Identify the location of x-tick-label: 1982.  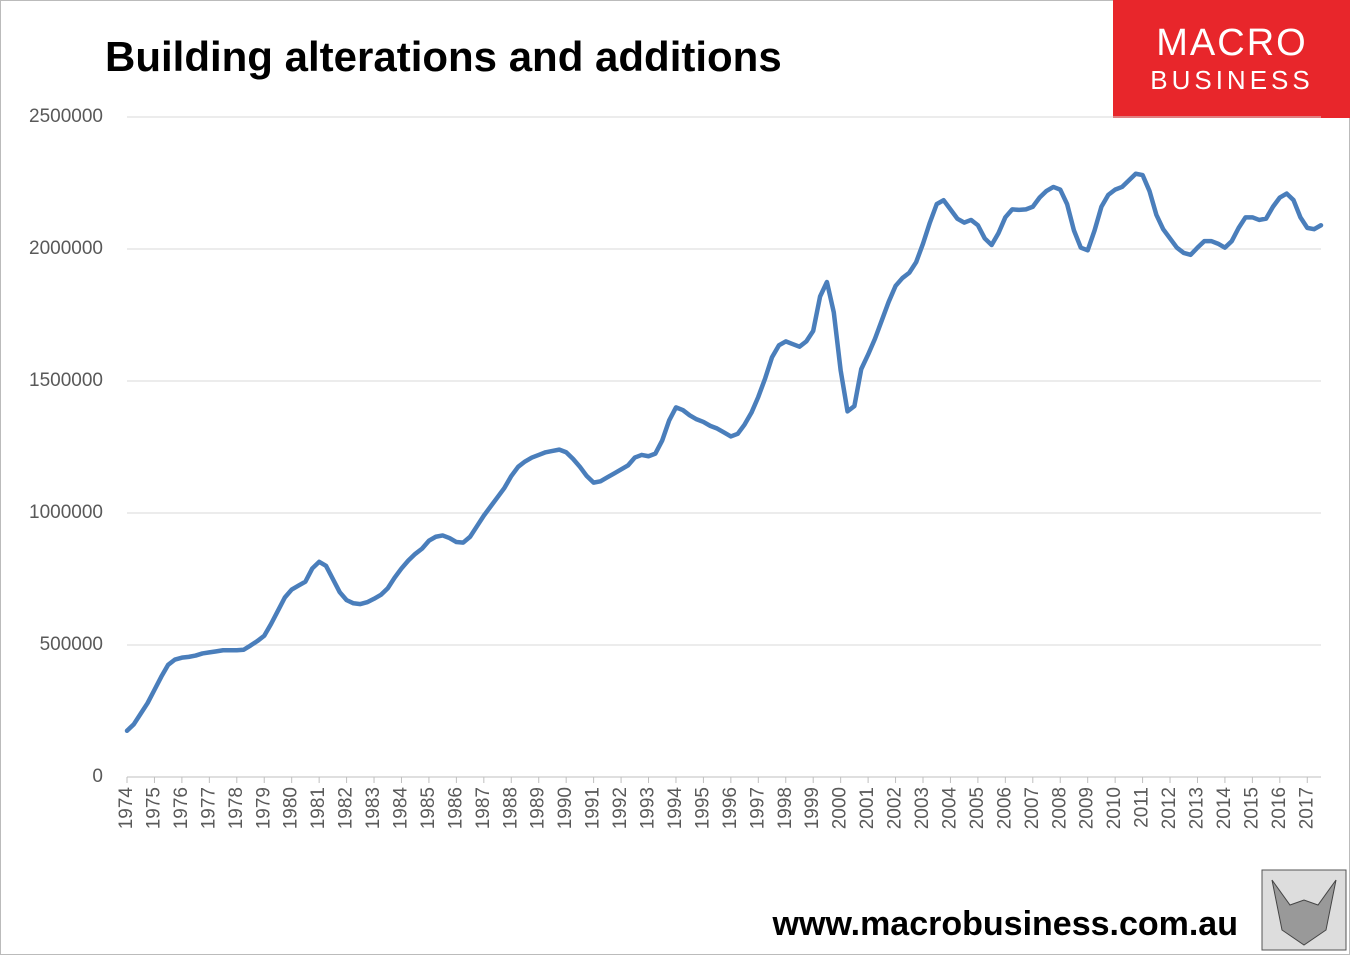
(346, 808).